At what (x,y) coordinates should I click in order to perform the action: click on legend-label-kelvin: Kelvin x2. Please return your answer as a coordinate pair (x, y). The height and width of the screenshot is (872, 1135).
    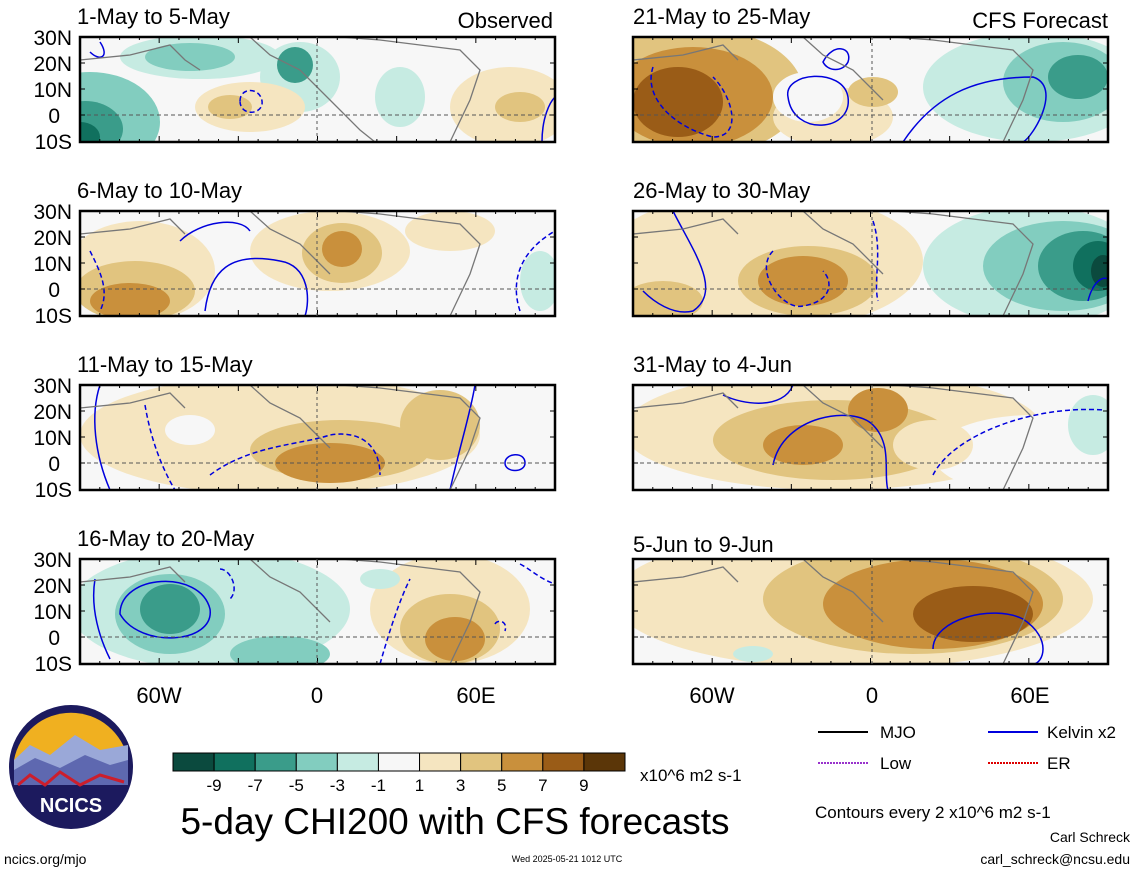
    Looking at the image, I should click on (1081, 732).